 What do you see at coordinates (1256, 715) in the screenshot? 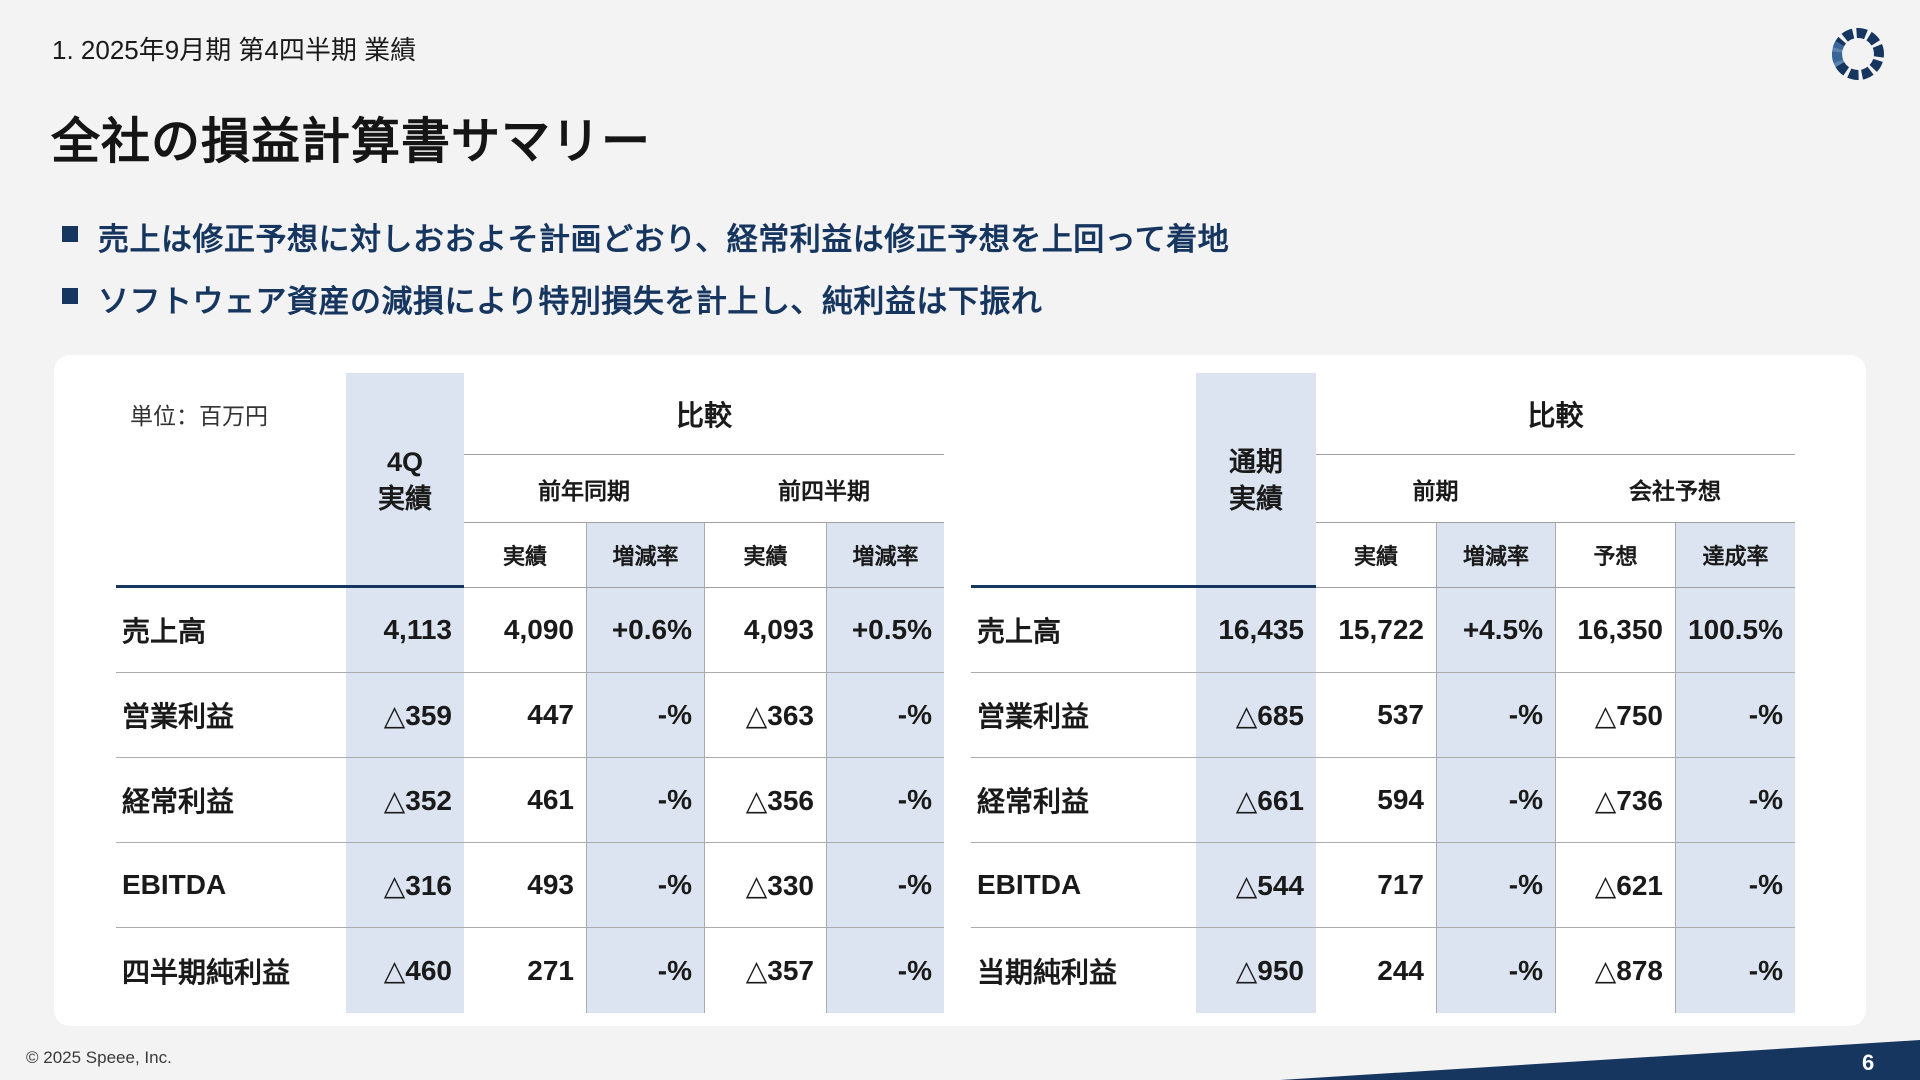
I see `cell-value: △685` at bounding box center [1256, 715].